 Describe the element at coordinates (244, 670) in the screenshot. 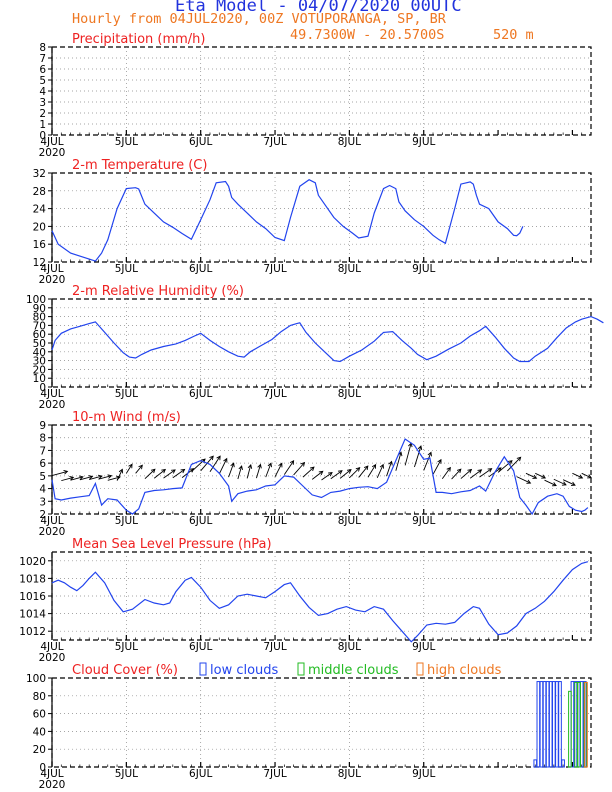

I see `legend-label: low clouds` at that location.